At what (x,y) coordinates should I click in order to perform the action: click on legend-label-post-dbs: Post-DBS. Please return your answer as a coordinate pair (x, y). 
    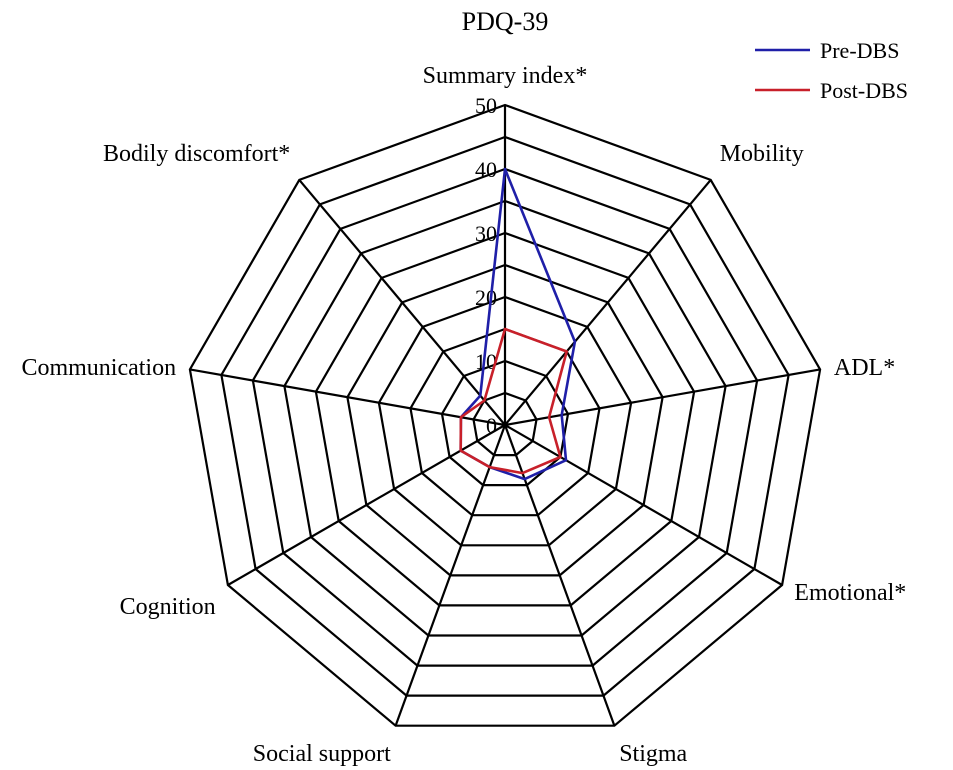
    Looking at the image, I should click on (864, 90).